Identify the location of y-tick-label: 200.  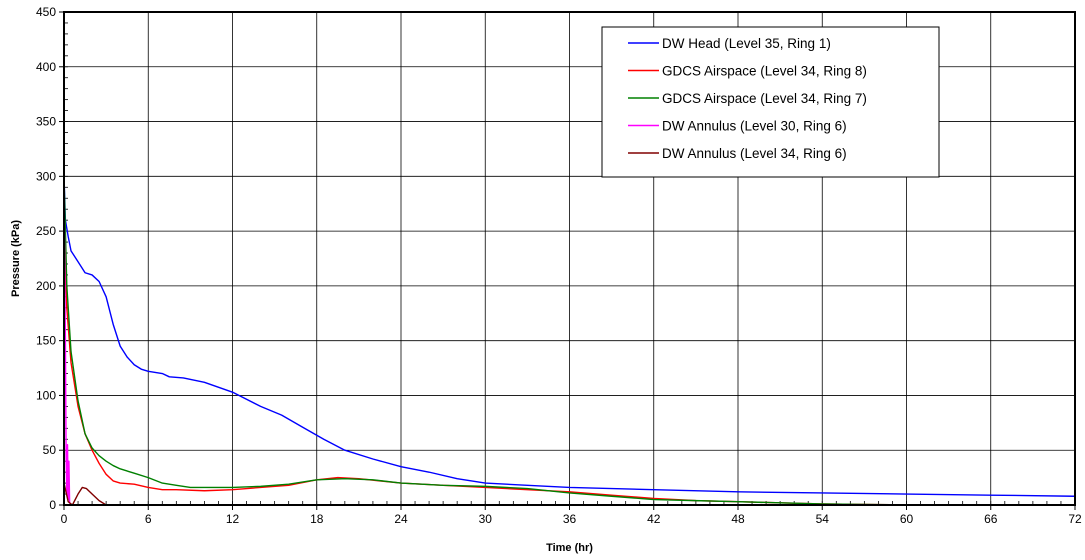
(46, 286).